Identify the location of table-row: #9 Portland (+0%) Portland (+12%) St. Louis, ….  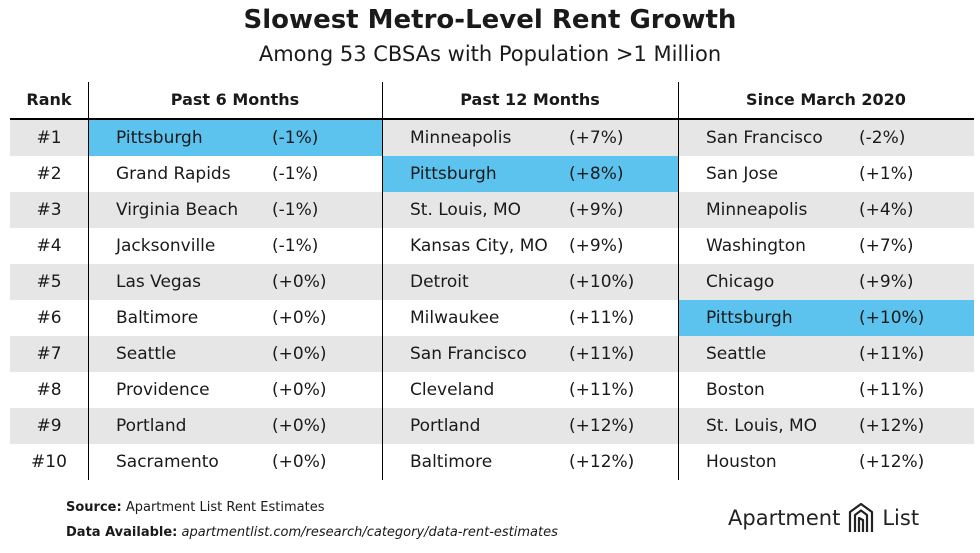
(492, 426).